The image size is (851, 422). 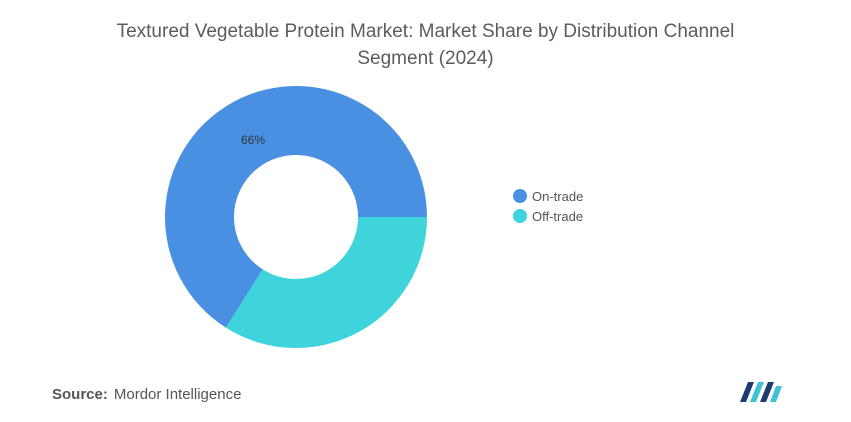 What do you see at coordinates (177, 394) in the screenshot?
I see `source-value: Mordor Intelligence` at bounding box center [177, 394].